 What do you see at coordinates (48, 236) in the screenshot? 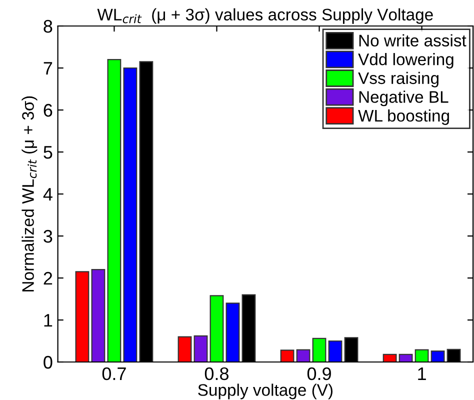
I see `y-tick-label: 3` at bounding box center [48, 236].